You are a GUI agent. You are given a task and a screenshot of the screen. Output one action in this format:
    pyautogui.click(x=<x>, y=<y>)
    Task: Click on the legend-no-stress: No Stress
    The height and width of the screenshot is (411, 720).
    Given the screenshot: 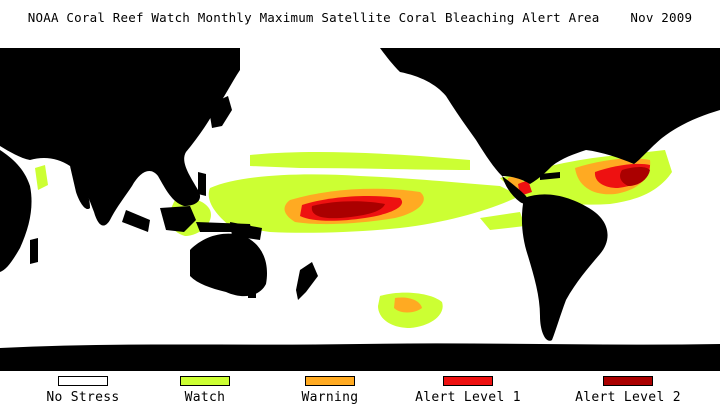 What is the action you would take?
    pyautogui.click(x=83, y=390)
    